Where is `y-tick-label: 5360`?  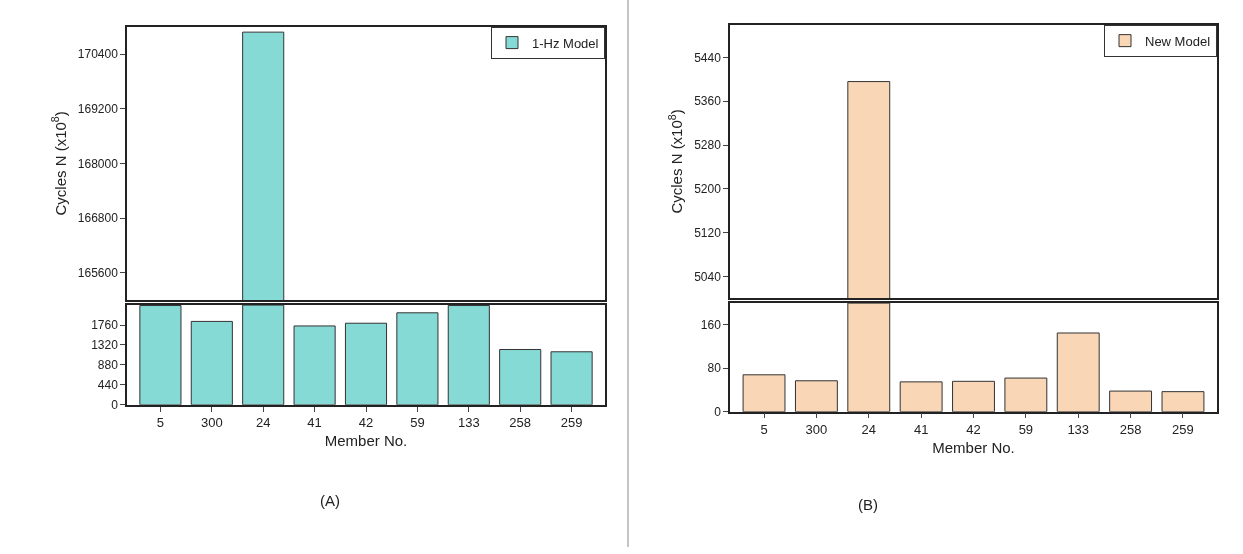 y-tick-label: 5360 is located at coordinates (708, 101).